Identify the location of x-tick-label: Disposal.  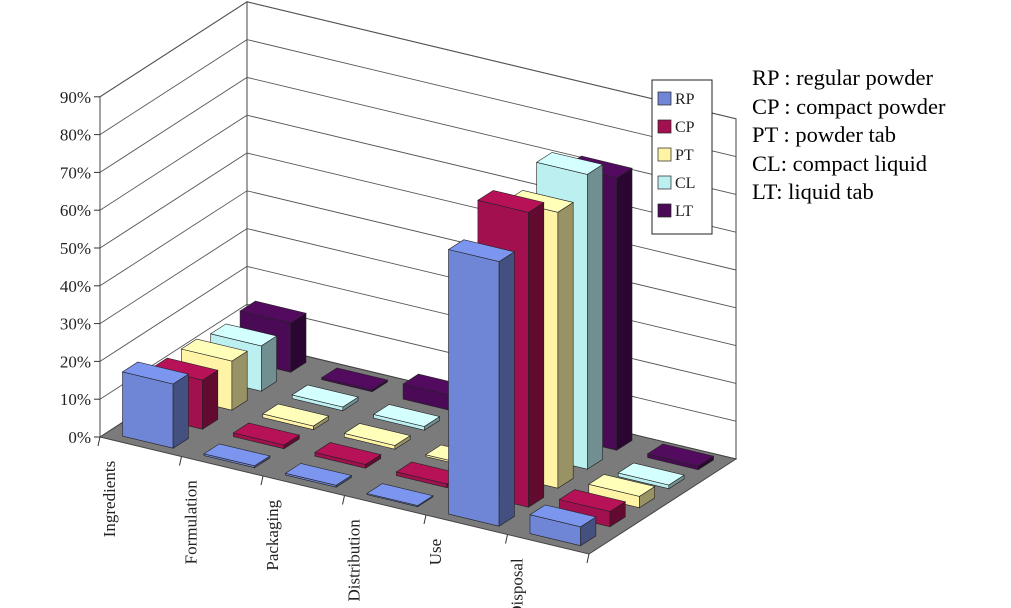
(516, 583).